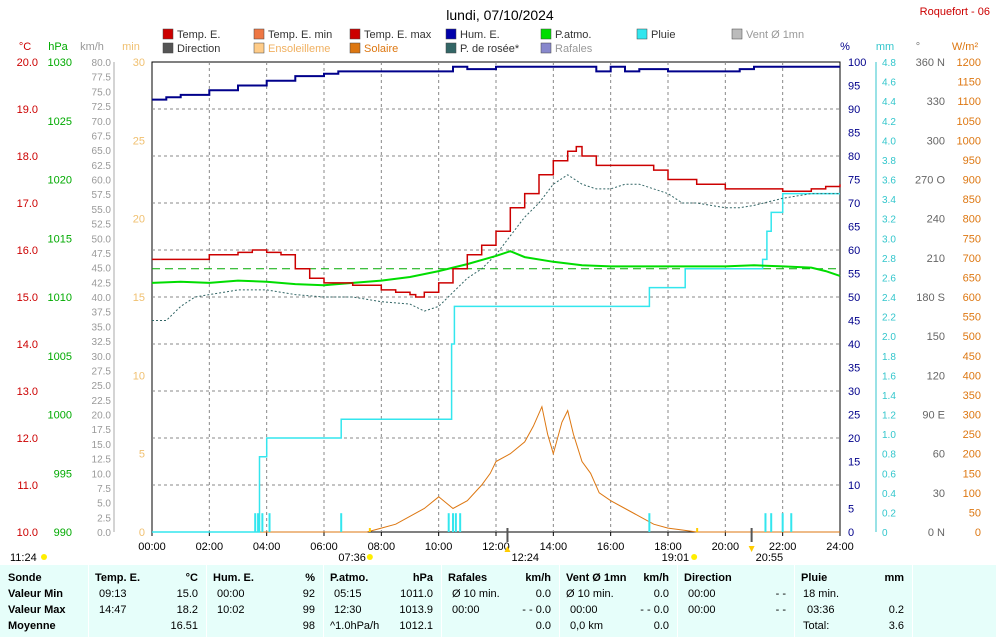  What do you see at coordinates (889, 239) in the screenshot?
I see `tick-rain: 3.0` at bounding box center [889, 239].